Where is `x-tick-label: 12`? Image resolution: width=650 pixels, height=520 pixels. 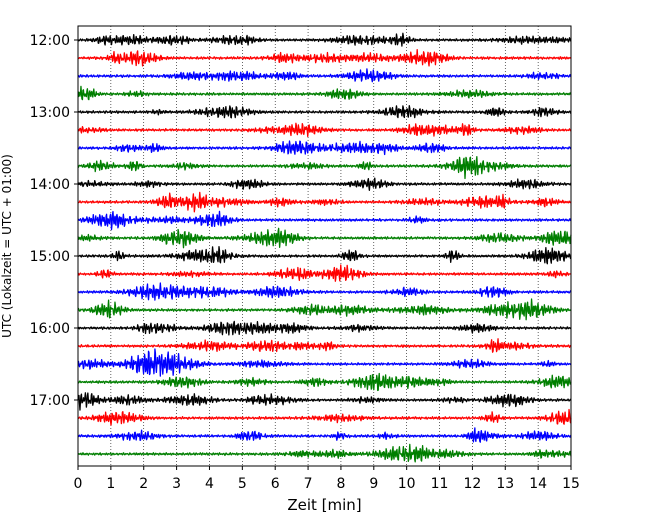
x-tick-label: 12 is located at coordinates (472, 484).